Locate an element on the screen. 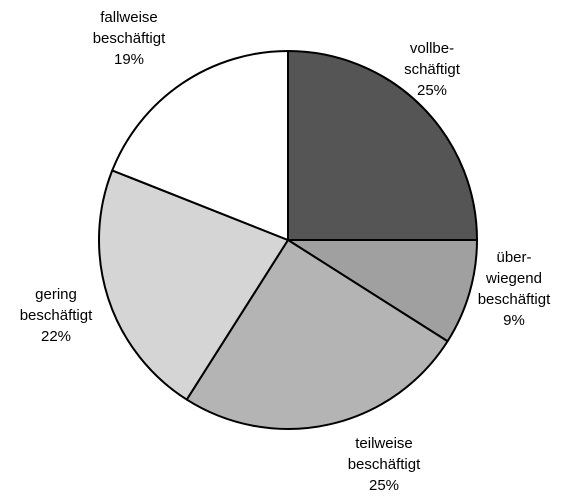 The height and width of the screenshot is (502, 580). slice-label-0: vollbe-schäftigt 25% is located at coordinates (432, 69).